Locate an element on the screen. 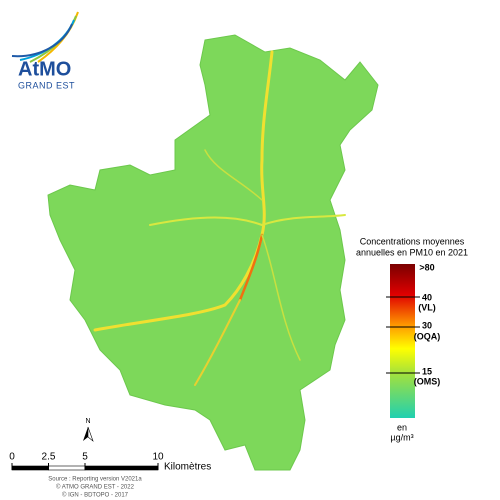  source-line: Source : Reporting version V2021a is located at coordinates (95, 480).